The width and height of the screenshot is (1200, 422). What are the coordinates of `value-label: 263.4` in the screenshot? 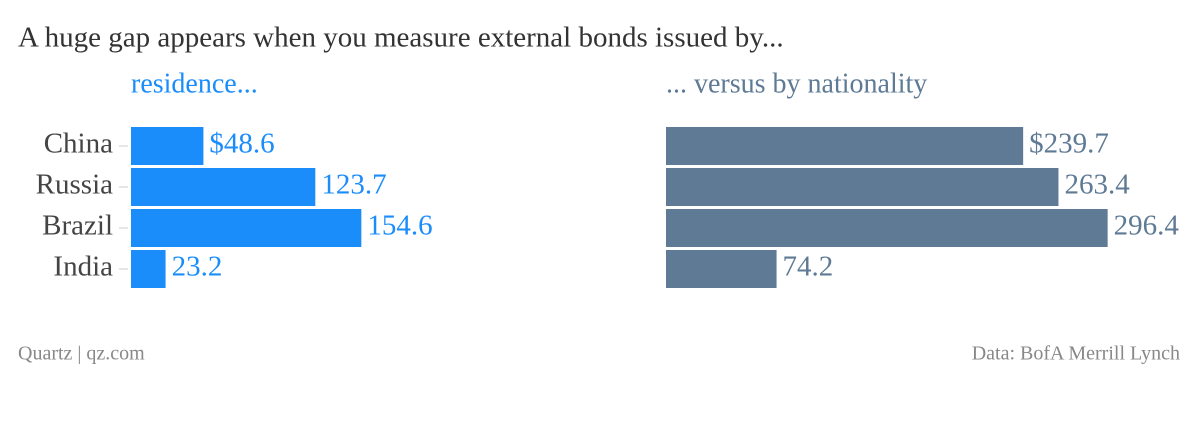 It's located at (1097, 185).